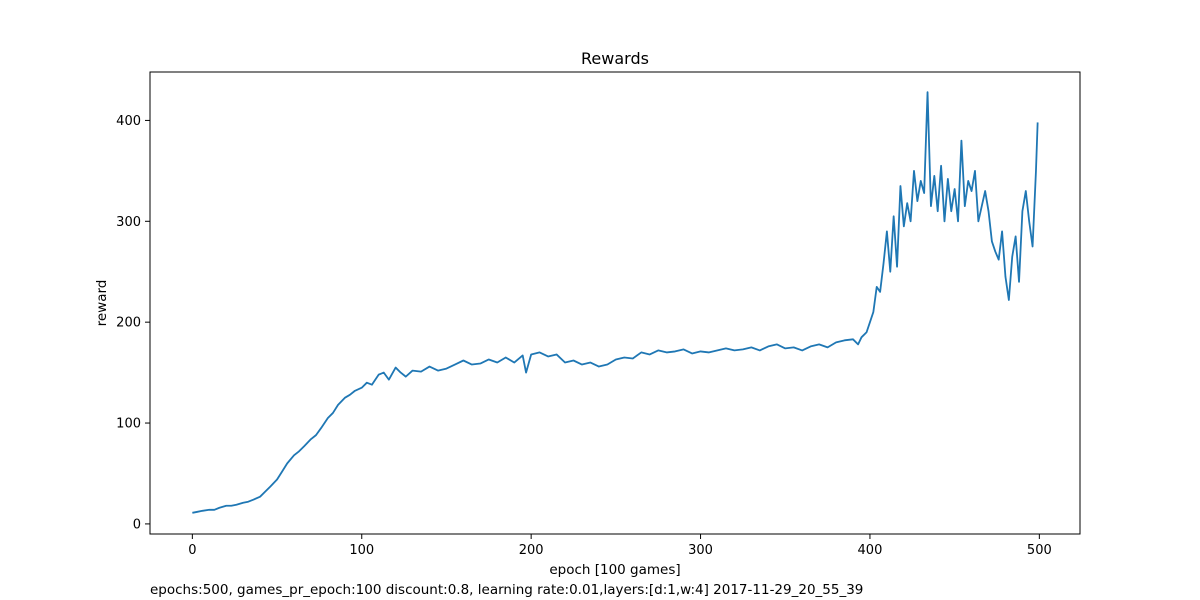 Image resolution: width=1200 pixels, height=600 pixels. I want to click on x-tick-label: 100, so click(361, 550).